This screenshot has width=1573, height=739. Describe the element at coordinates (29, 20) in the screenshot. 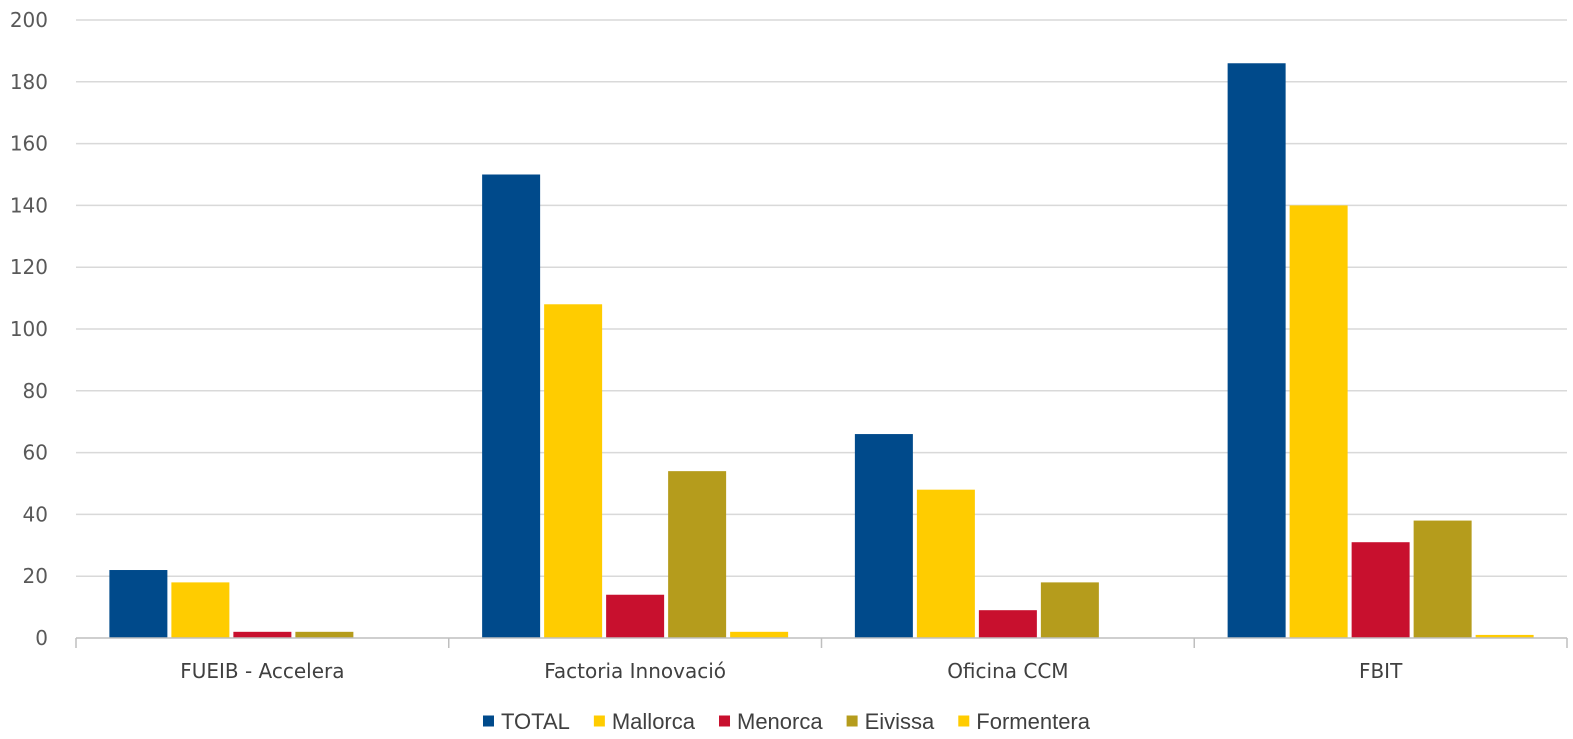

I see `y-tick-label: 200` at that location.